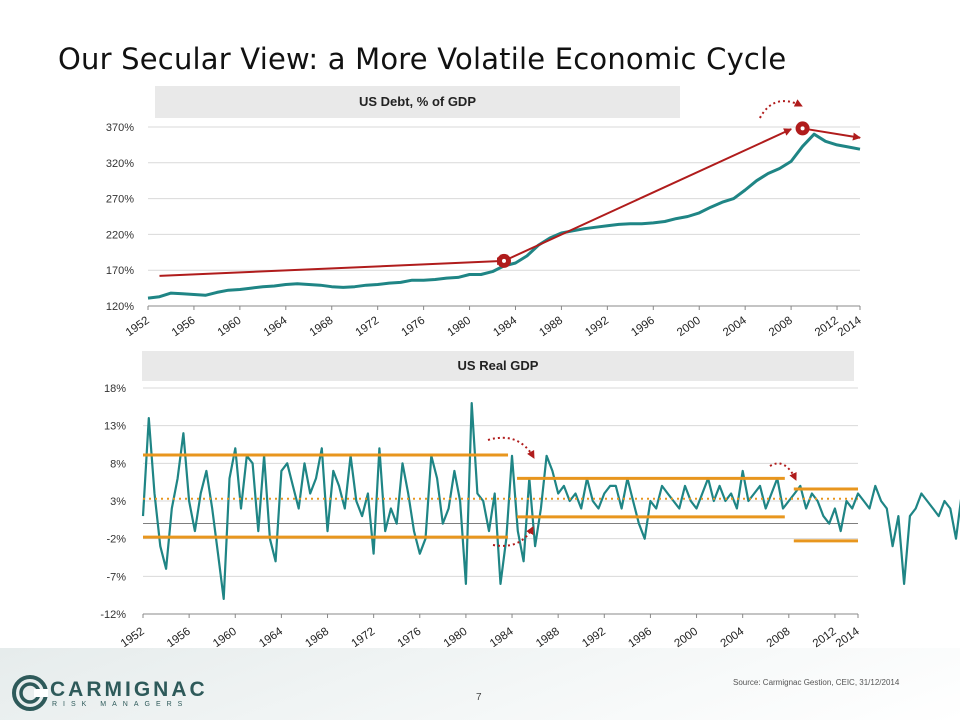 The height and width of the screenshot is (720, 960). I want to click on y-tick-label: 13%, so click(115, 427).